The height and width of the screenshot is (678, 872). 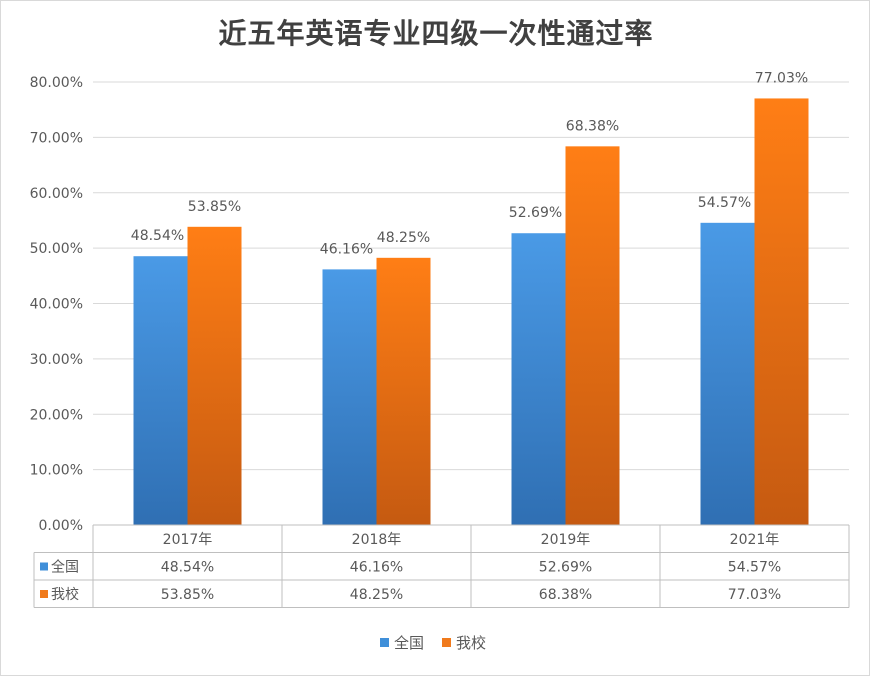 What do you see at coordinates (433, 643) in the screenshot?
I see `legend: 全国 我校` at bounding box center [433, 643].